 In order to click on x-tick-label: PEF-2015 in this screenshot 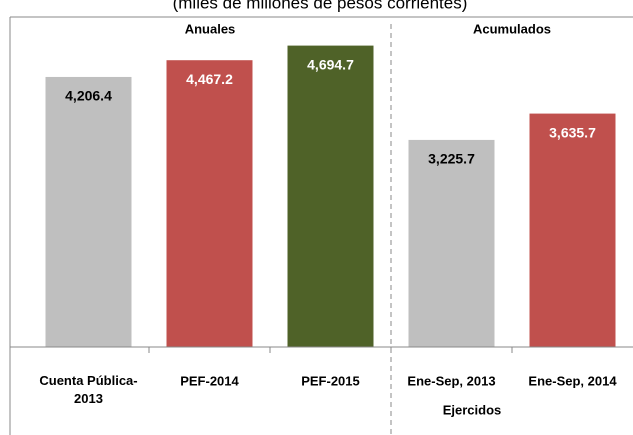, I will do `click(330, 380)`.